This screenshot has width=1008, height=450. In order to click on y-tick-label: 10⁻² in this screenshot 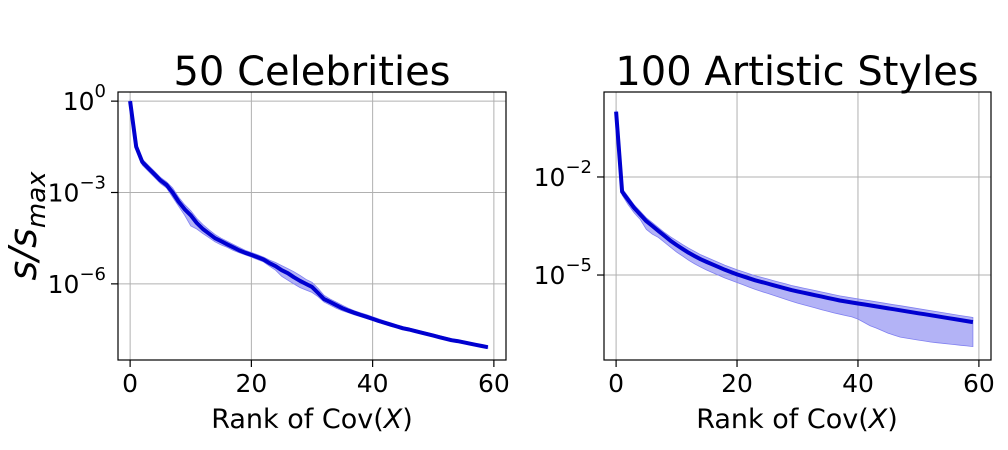, I will do `click(563, 174)`.